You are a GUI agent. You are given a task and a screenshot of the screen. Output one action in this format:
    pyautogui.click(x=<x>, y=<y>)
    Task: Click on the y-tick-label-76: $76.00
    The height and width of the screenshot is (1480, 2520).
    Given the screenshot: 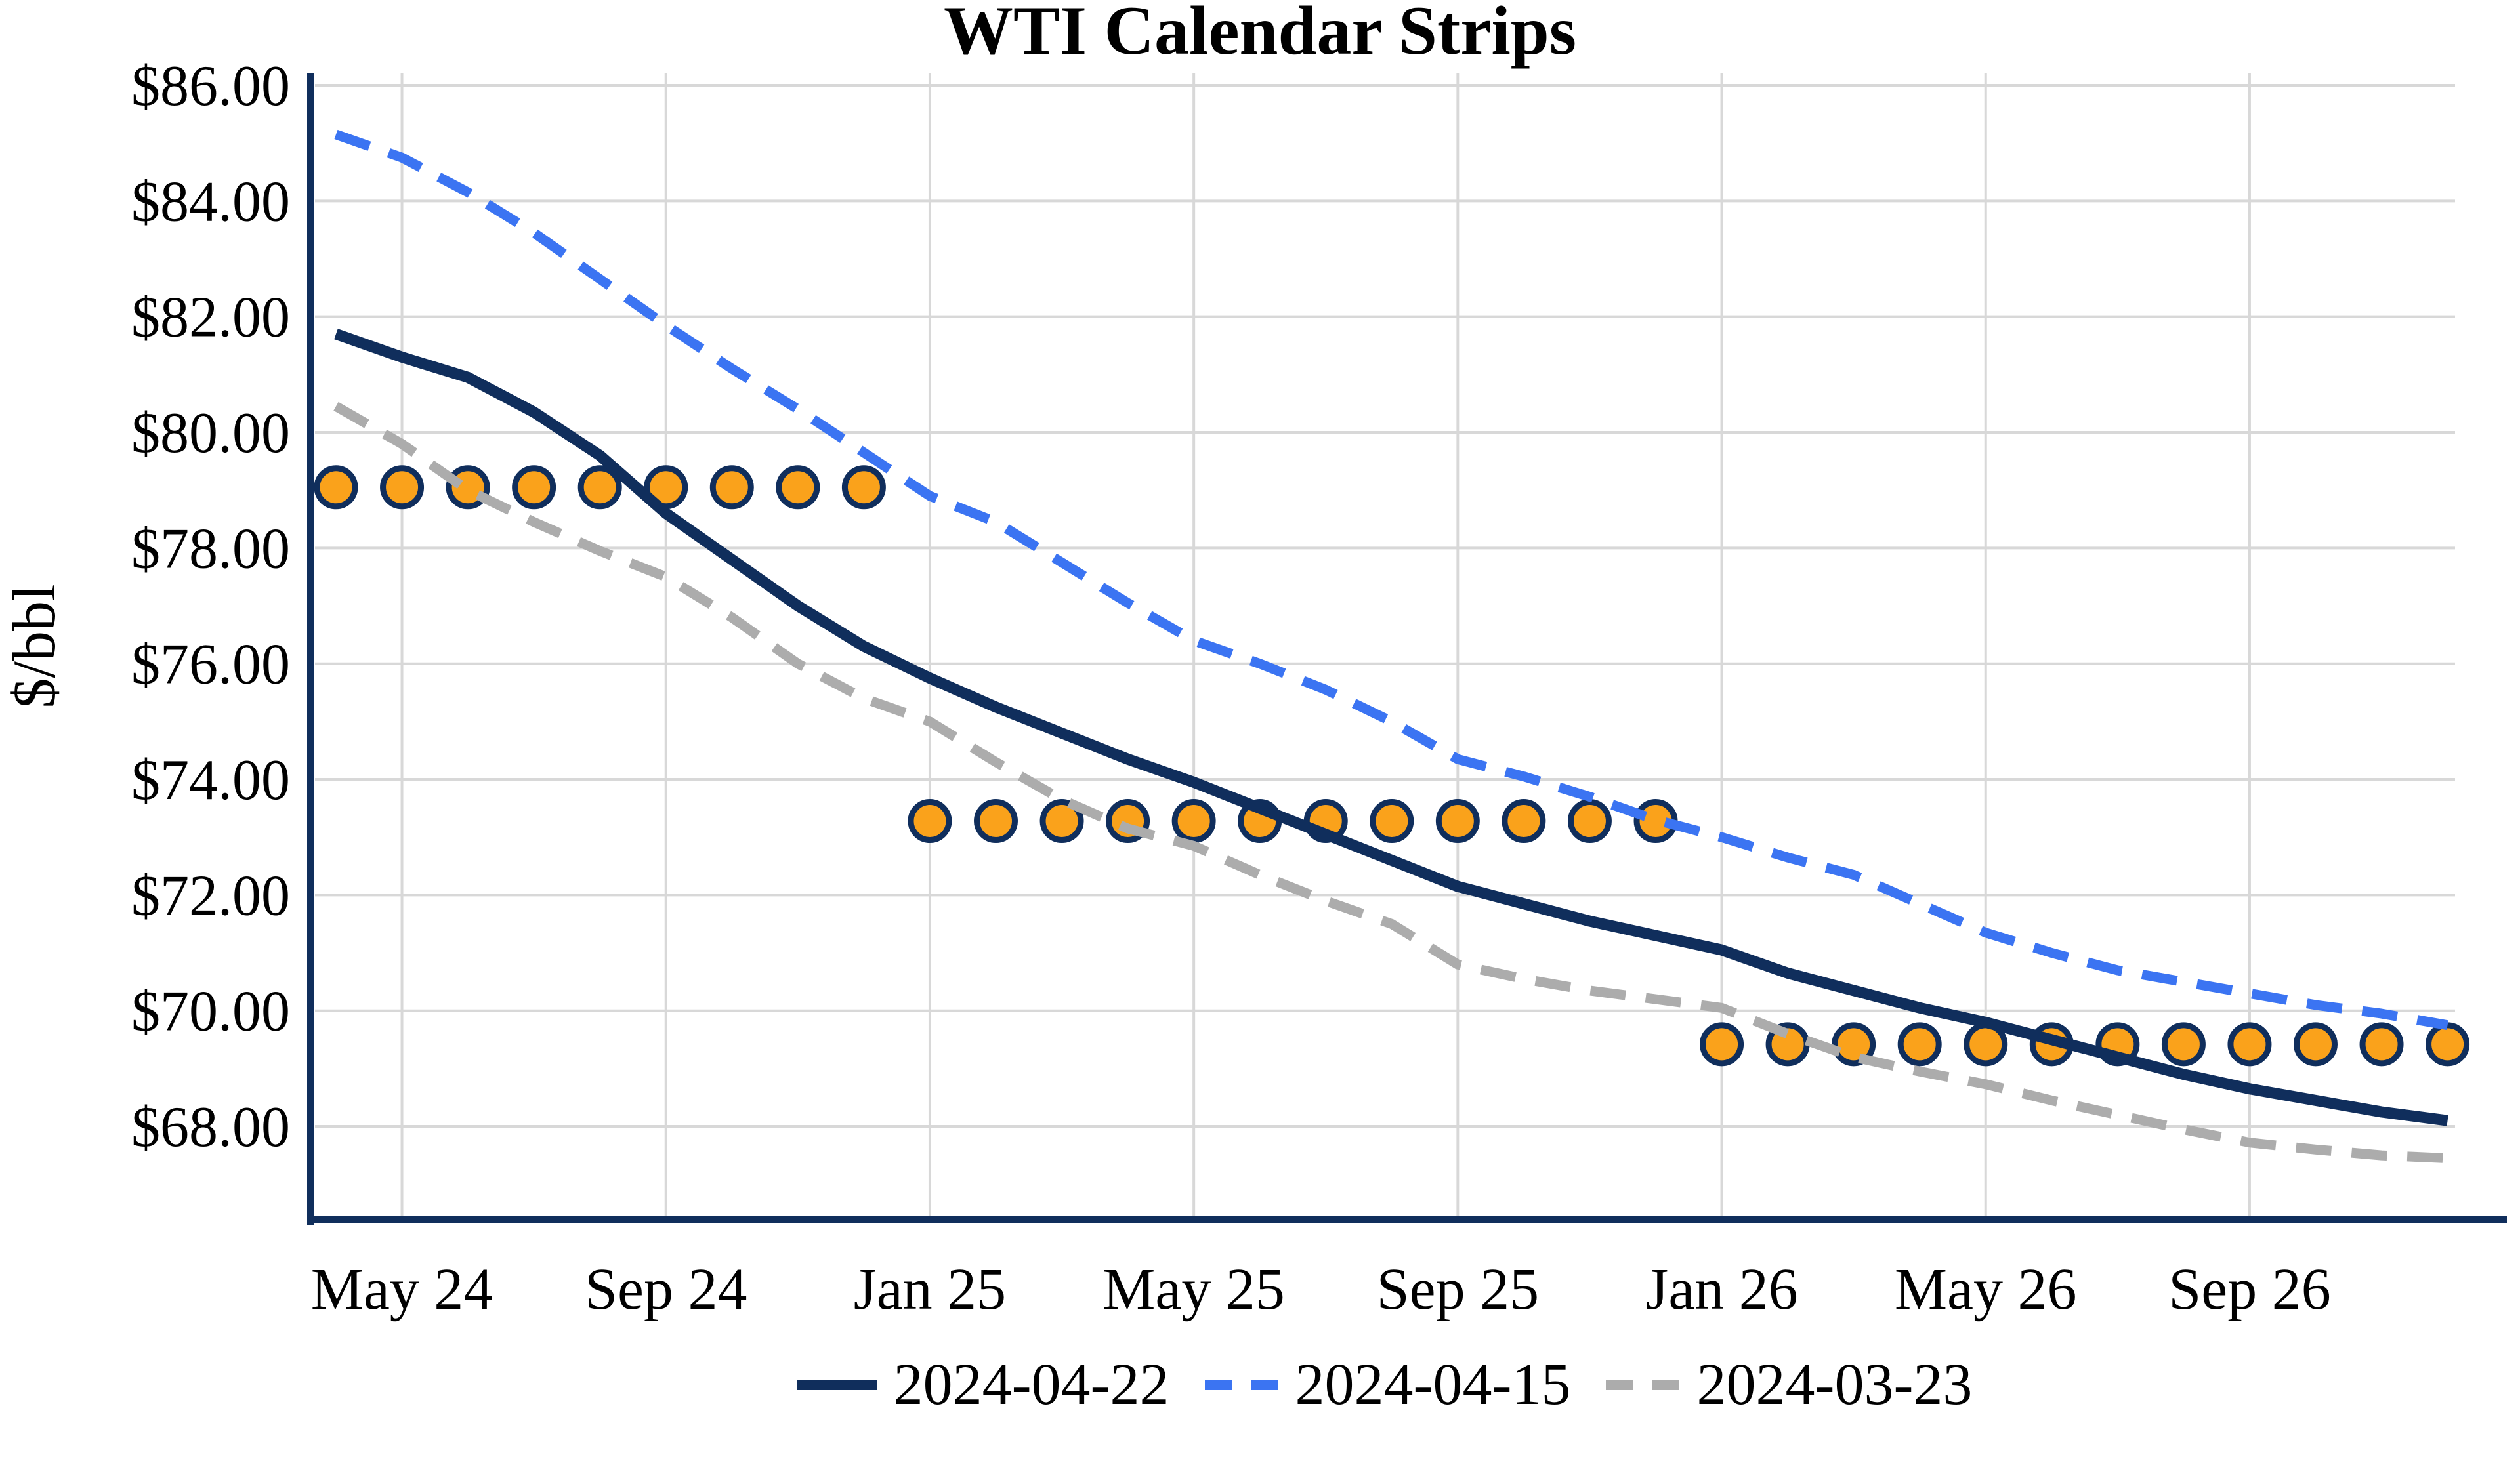 What is the action you would take?
    pyautogui.click(x=210, y=665)
    